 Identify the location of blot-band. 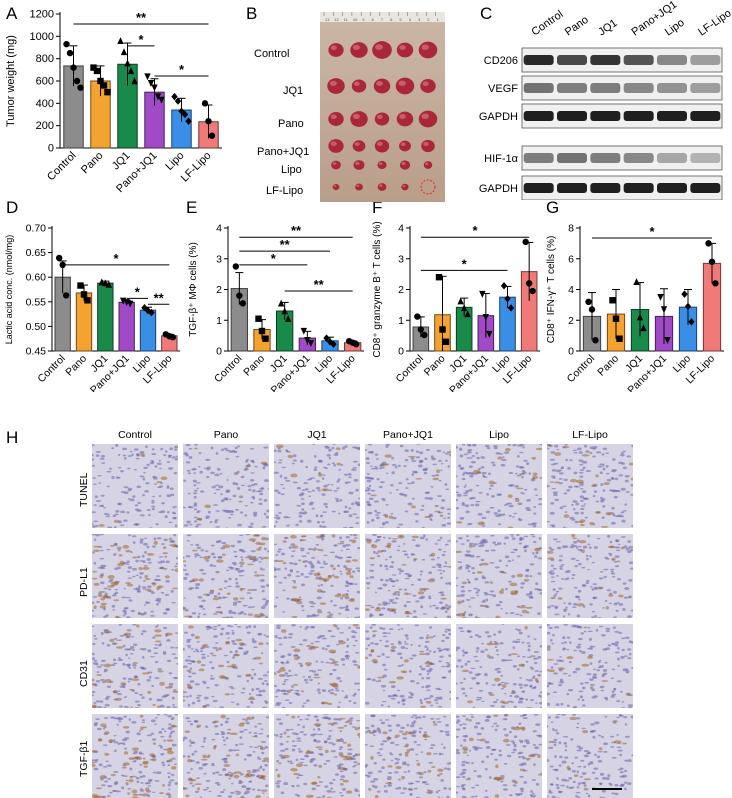
(605, 88).